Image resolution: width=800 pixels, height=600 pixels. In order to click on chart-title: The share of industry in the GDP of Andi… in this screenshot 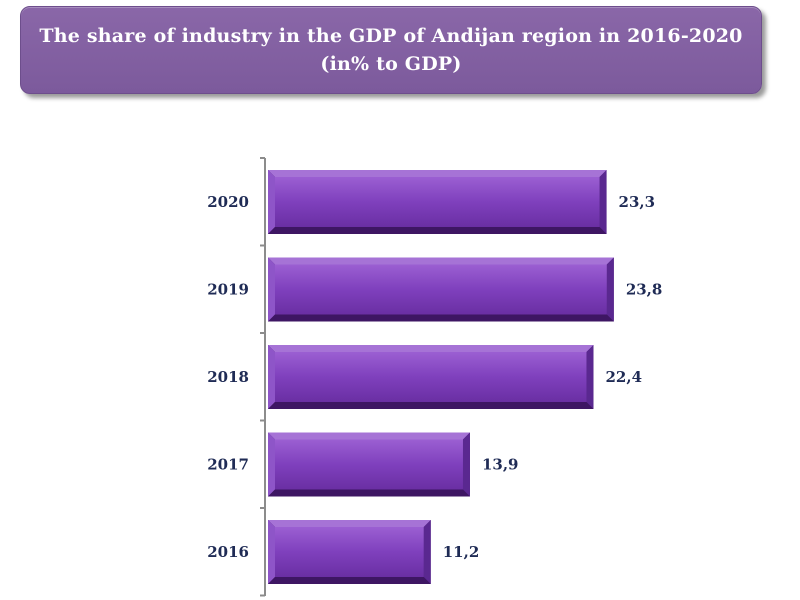, I will do `click(391, 36)`.